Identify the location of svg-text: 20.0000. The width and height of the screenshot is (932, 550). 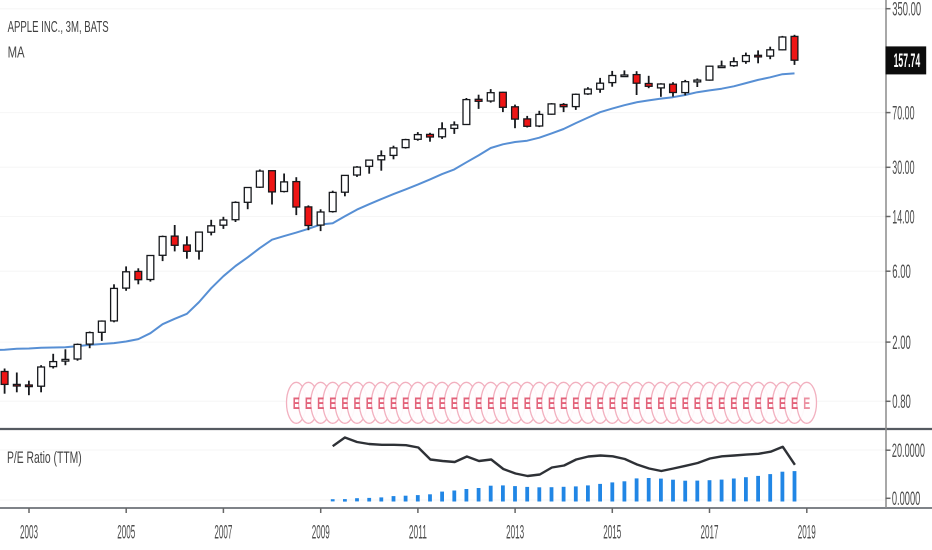
(908, 451).